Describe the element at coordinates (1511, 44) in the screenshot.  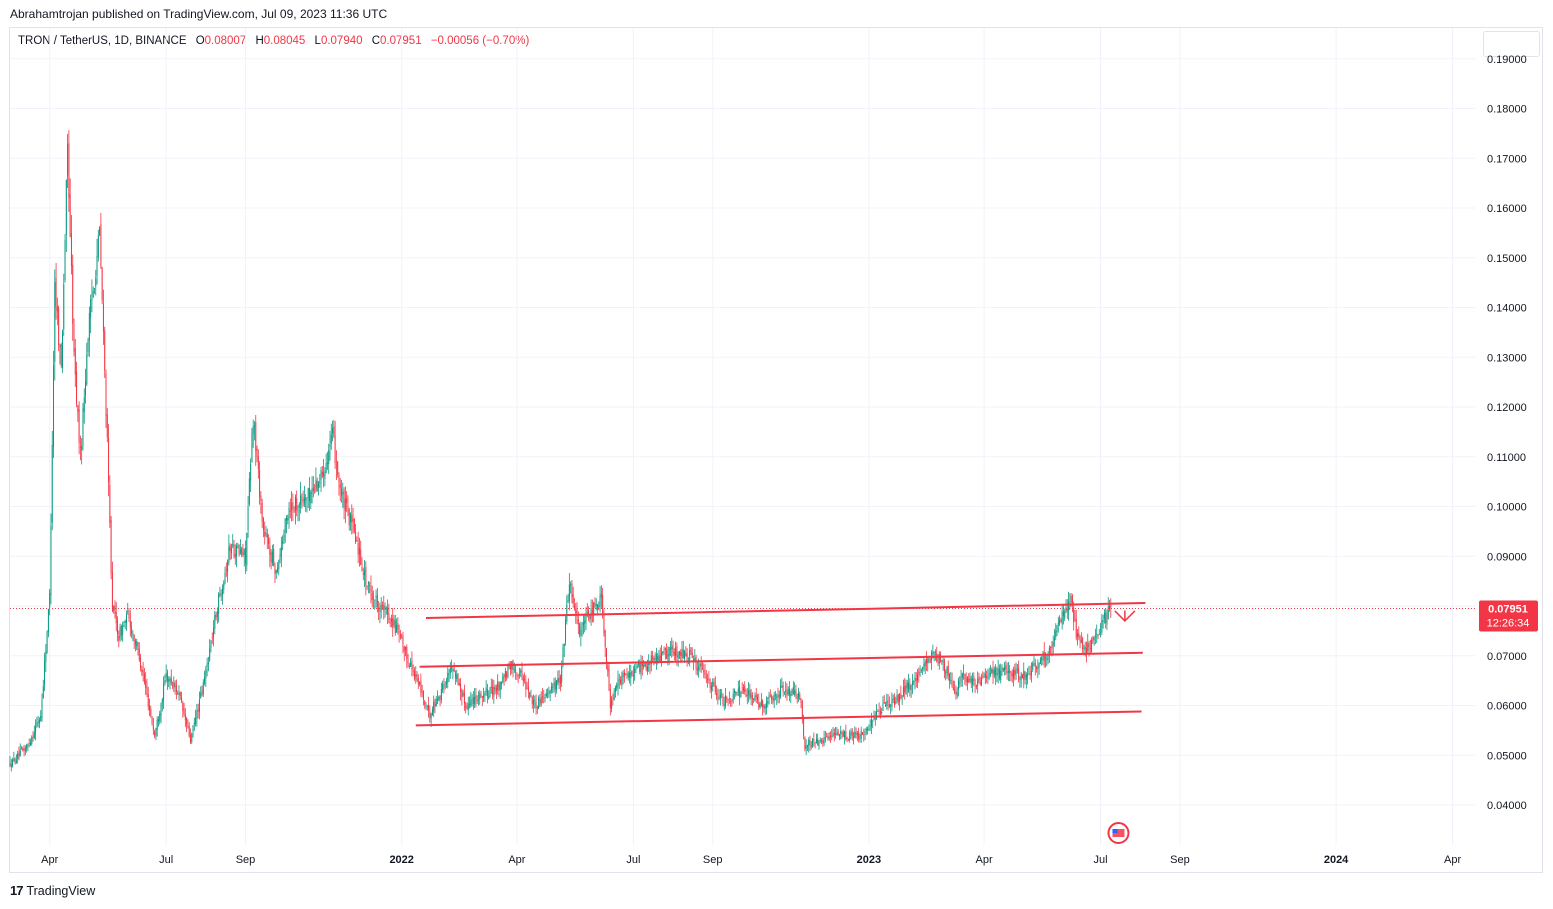
I see `chart-settings-box` at that location.